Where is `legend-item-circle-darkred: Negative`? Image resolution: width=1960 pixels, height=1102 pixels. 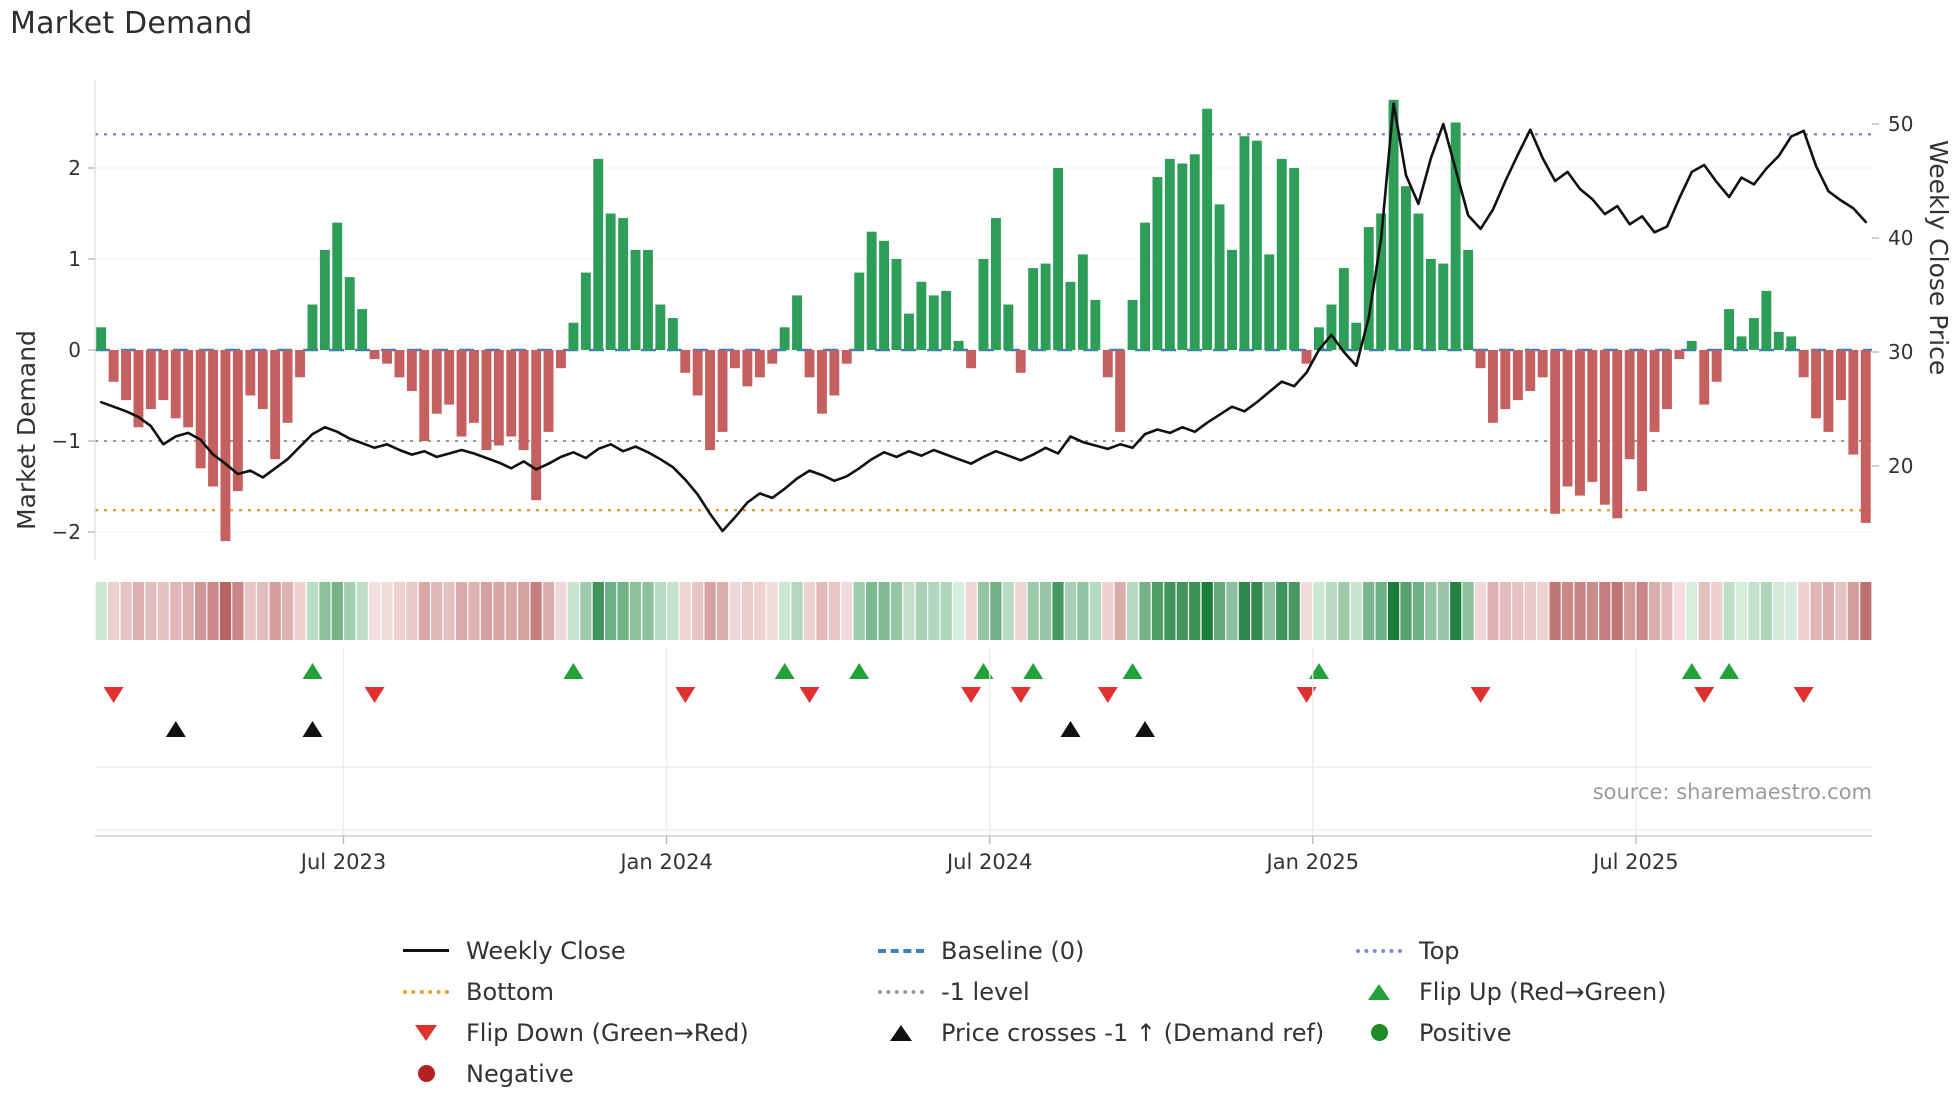
legend-item-circle-darkred: Negative is located at coordinates (635, 1073).